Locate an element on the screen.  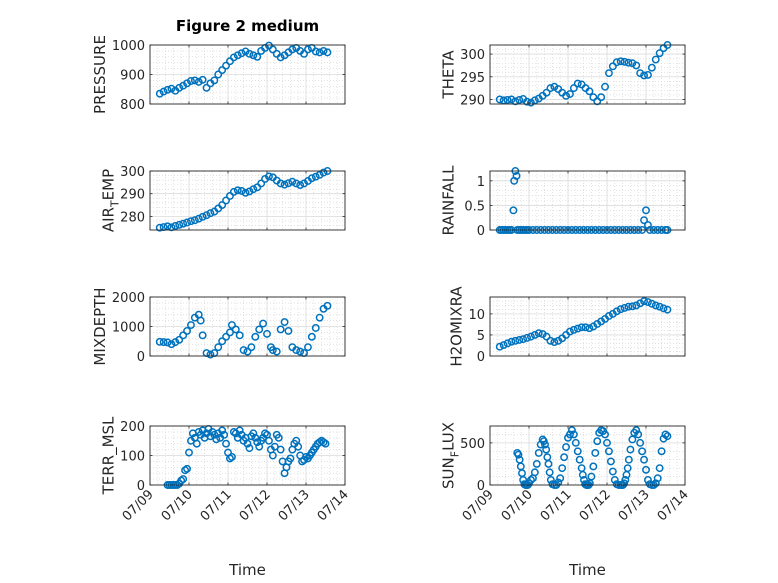
x-axis-label: Time is located at coordinates (247, 570).